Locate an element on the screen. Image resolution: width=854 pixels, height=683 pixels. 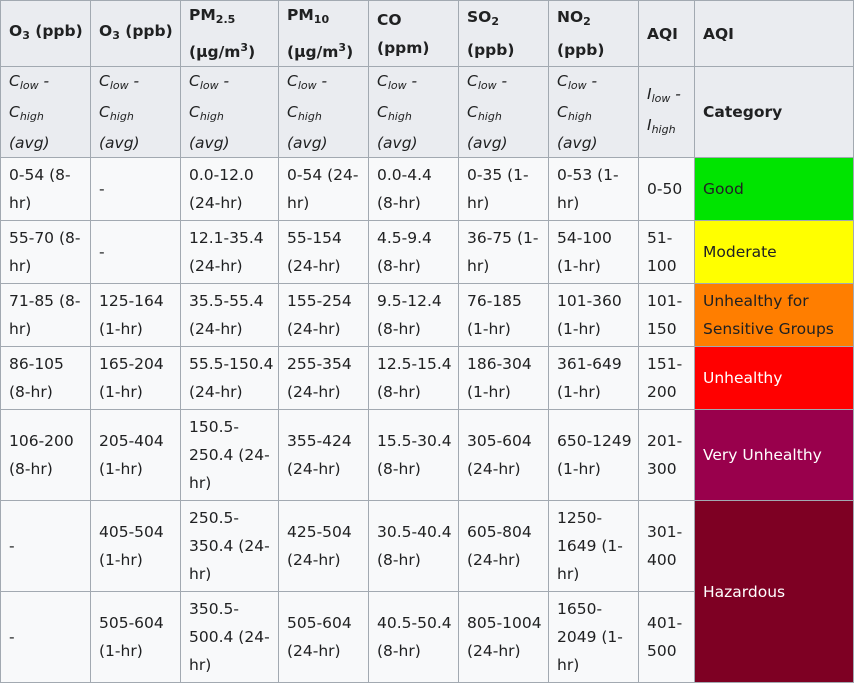
unit-header-pm10: Clow - Chigh (avg) is located at coordinates (323, 112).